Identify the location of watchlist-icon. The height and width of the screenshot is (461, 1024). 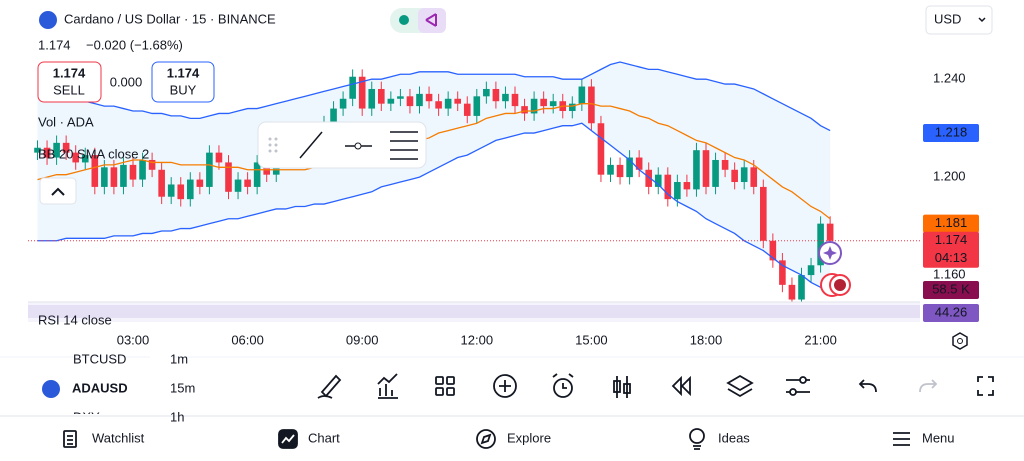
(70, 439).